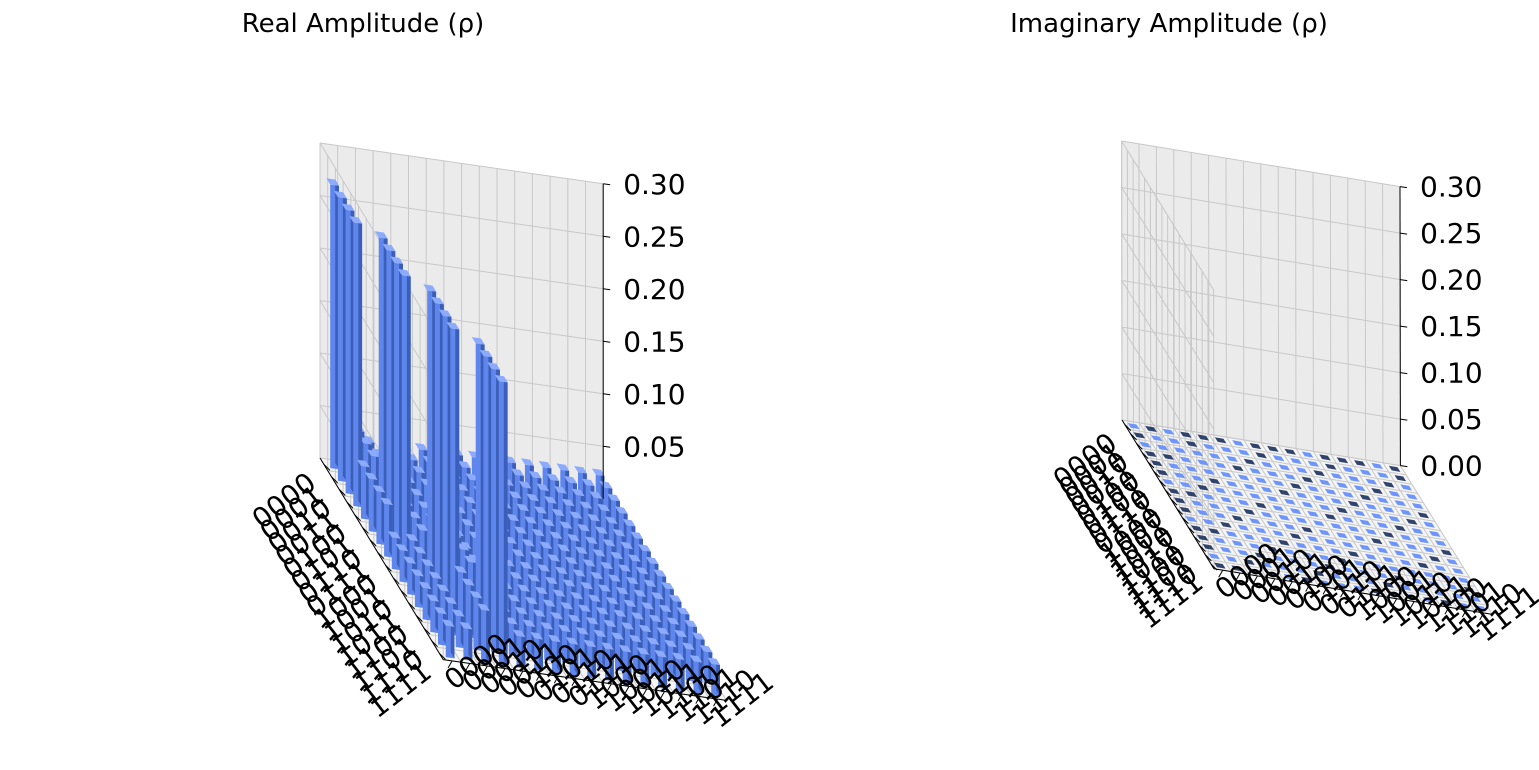 The width and height of the screenshot is (1539, 770). I want to click on z-tick-label: 0.15, so click(654, 341).